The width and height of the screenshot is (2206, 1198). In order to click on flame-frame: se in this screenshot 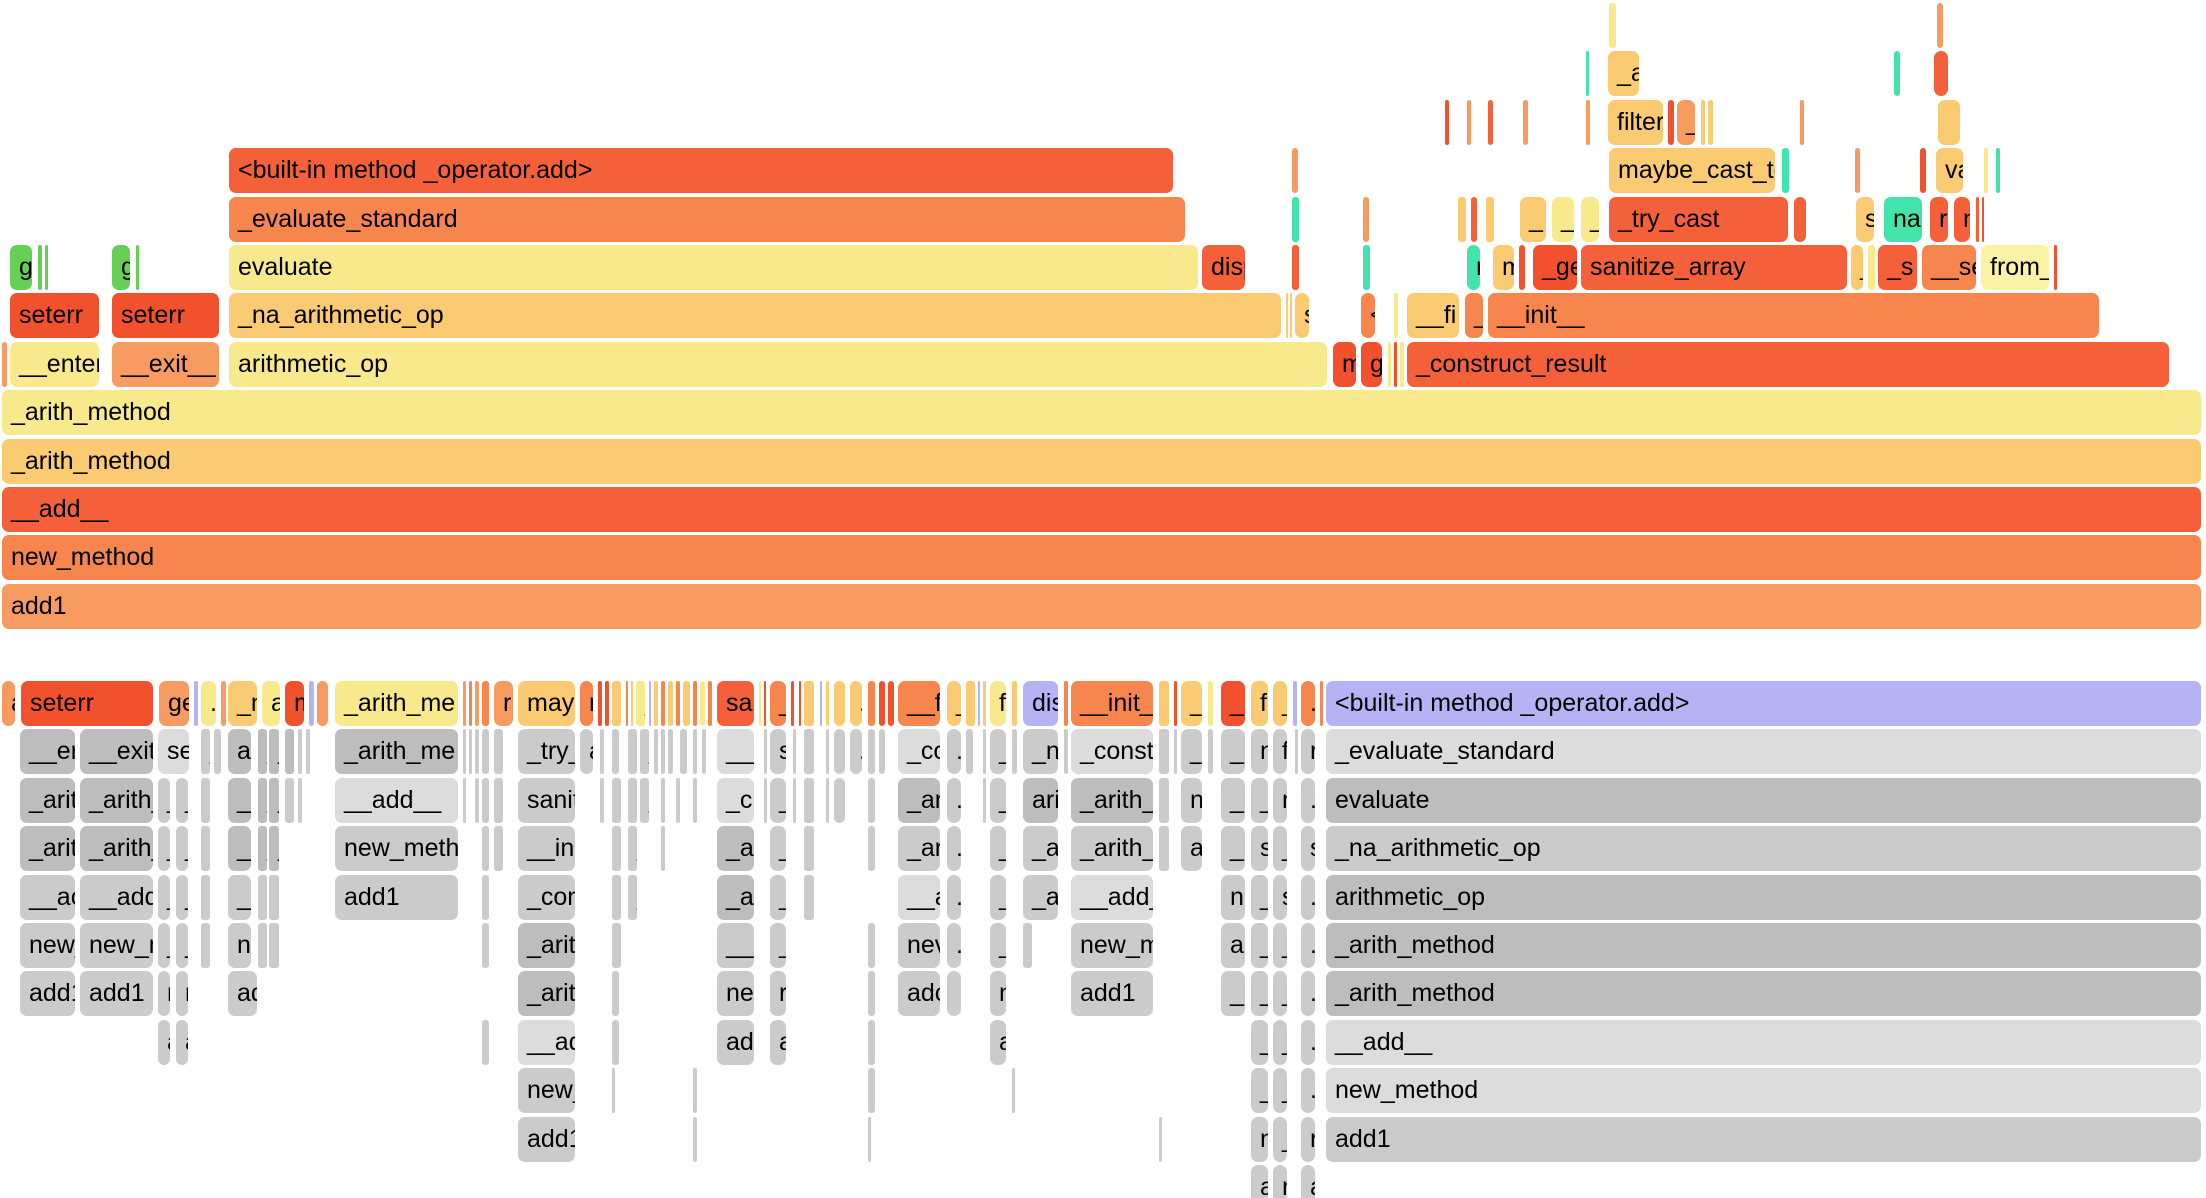, I will do `click(173, 752)`.